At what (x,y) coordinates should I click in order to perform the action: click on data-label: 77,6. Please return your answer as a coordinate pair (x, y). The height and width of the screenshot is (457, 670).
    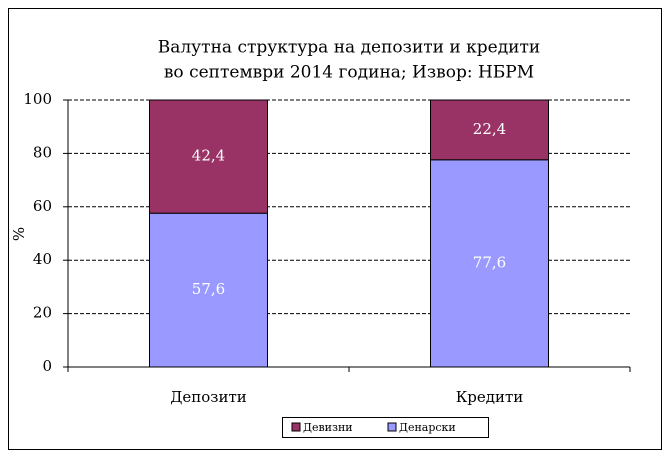
    Looking at the image, I should click on (489, 262).